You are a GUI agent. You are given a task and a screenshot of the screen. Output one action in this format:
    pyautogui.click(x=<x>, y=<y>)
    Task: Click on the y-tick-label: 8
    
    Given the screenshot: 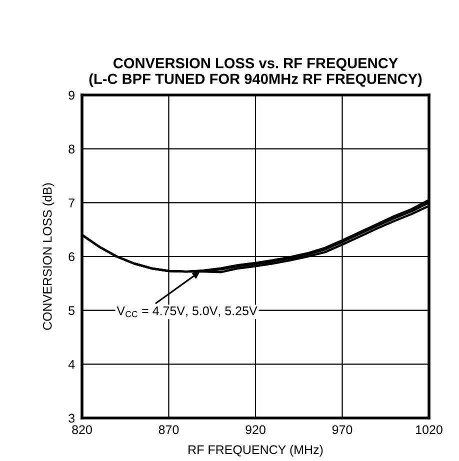 What is the action you would take?
    pyautogui.click(x=71, y=149)
    